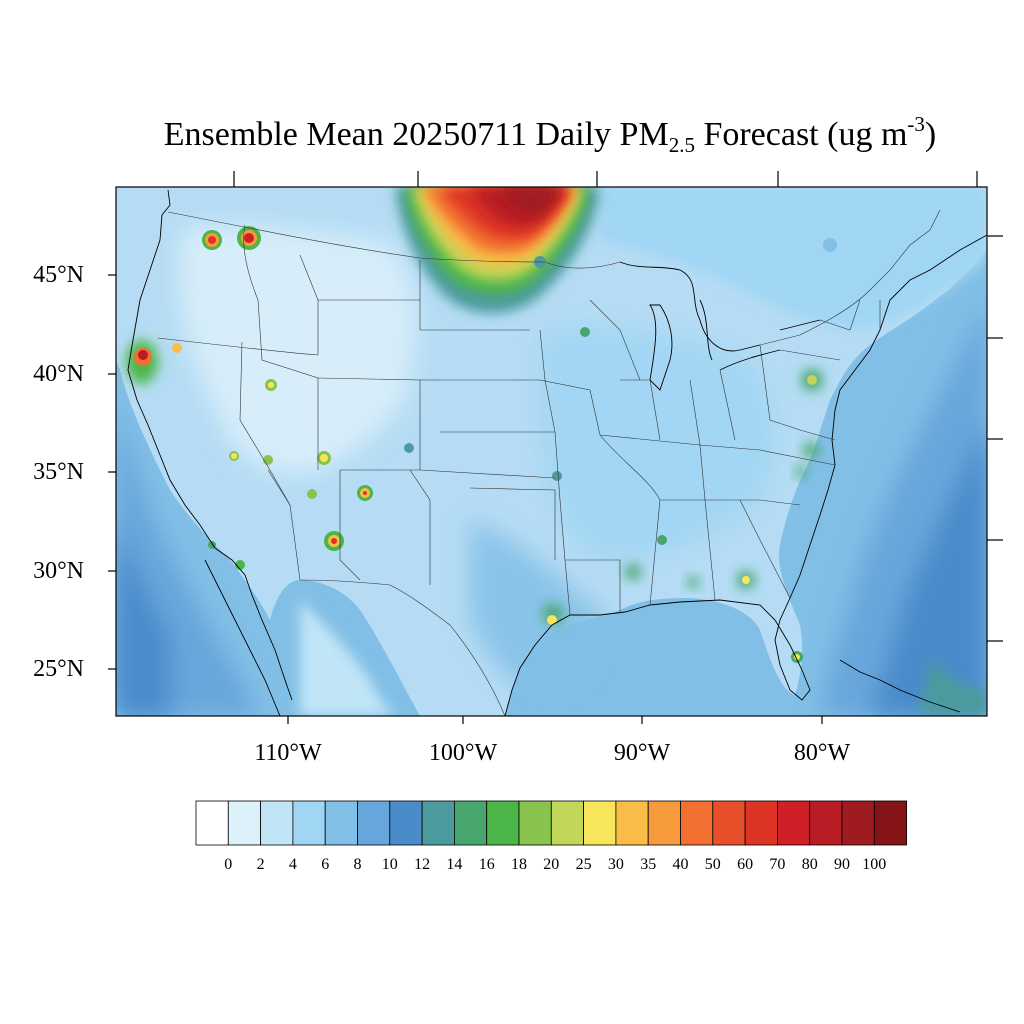 The image size is (1024, 1024). Describe the element at coordinates (402, 647) in the screenshot. I see `us-mexico-border` at that location.